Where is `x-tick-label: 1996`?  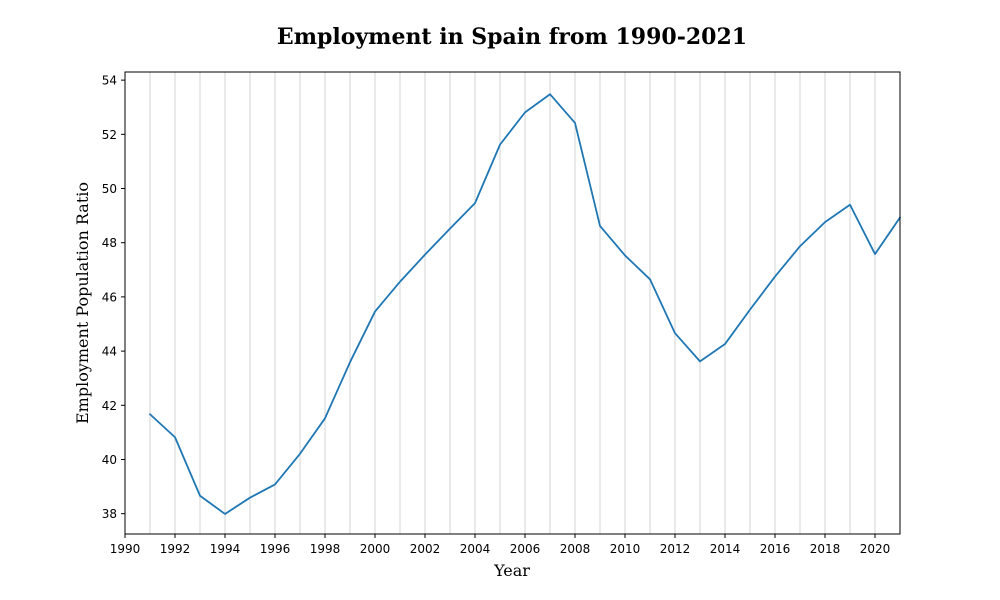
x-tick-label: 1996 is located at coordinates (275, 549).